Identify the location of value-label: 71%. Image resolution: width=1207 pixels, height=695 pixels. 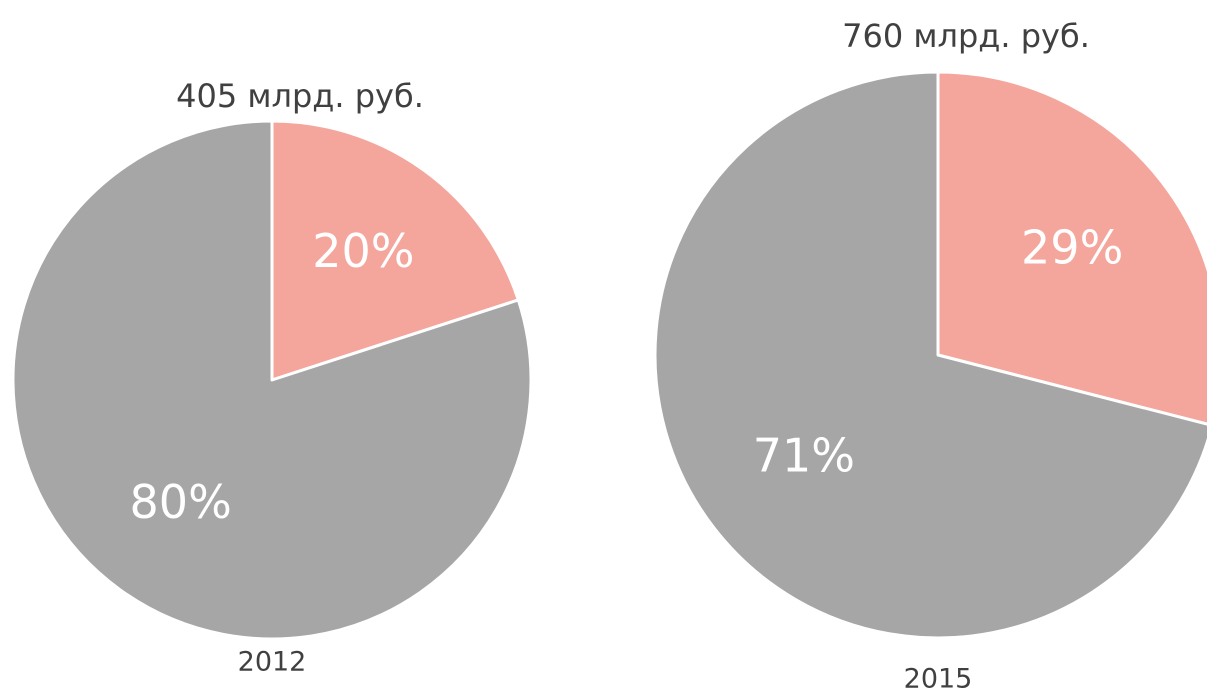
(804, 456).